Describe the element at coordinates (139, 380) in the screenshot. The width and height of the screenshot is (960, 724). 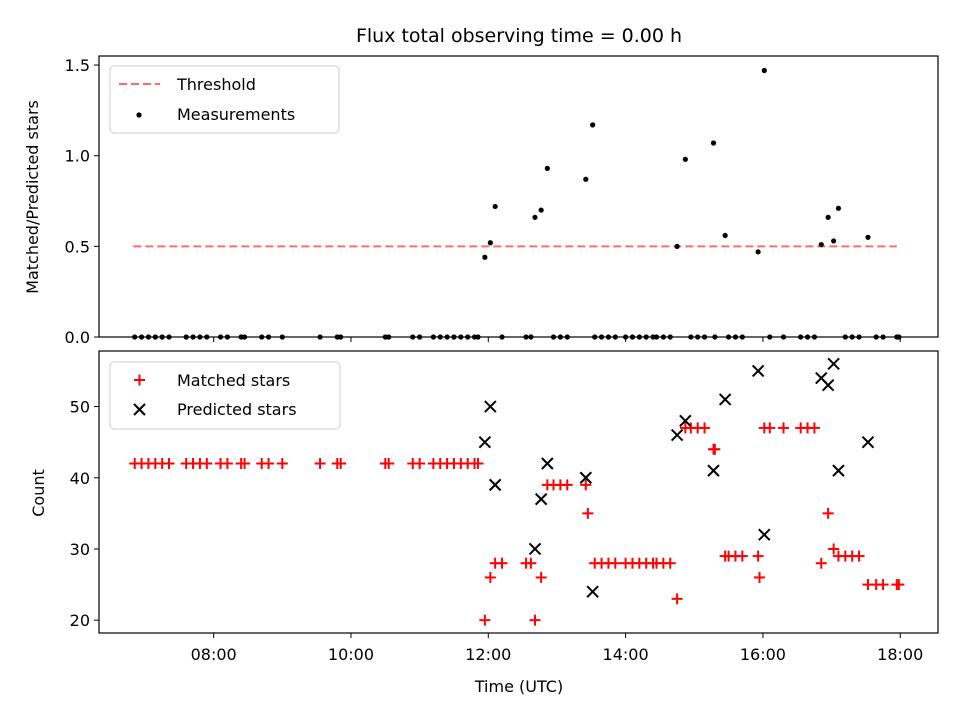
I see `legend-matched-swatch` at that location.